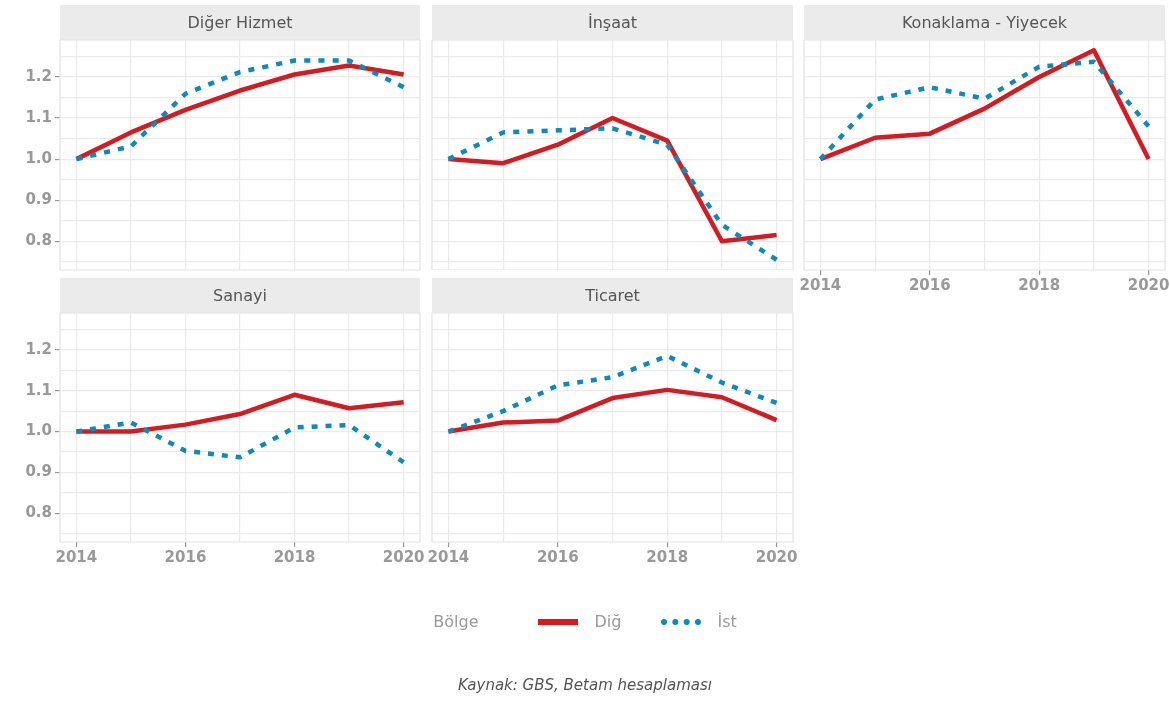  Describe the element at coordinates (585, 685) in the screenshot. I see `text: Kaynak: GBS, Betam hesaplaması` at that location.